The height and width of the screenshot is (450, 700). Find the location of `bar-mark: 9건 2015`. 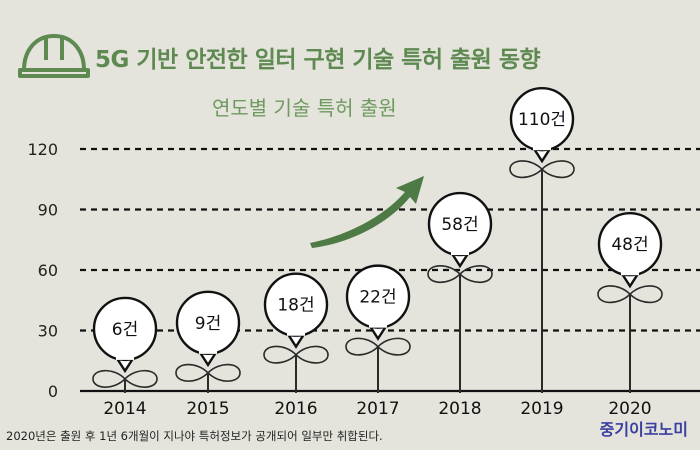

bar-mark: 9건 2015 is located at coordinates (208, 354).